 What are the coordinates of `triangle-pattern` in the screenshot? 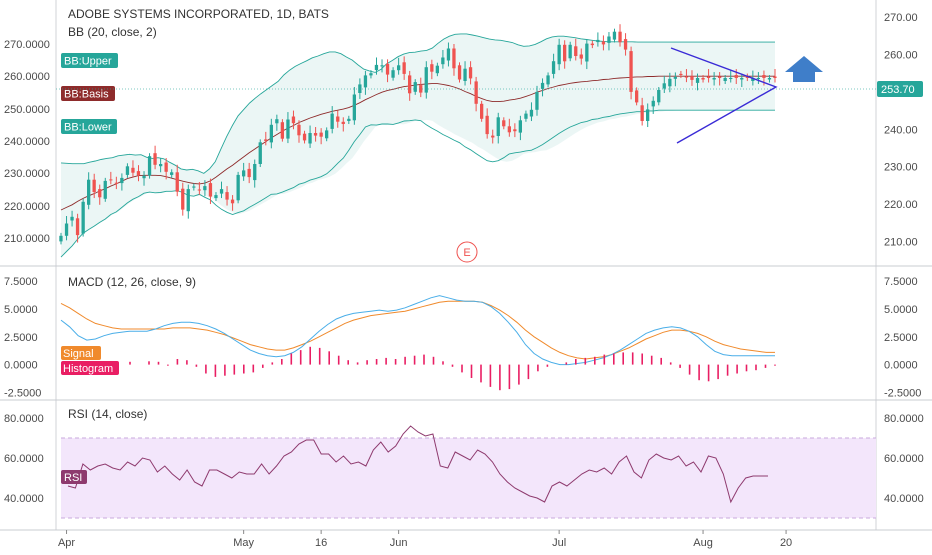 It's located at (724, 95).